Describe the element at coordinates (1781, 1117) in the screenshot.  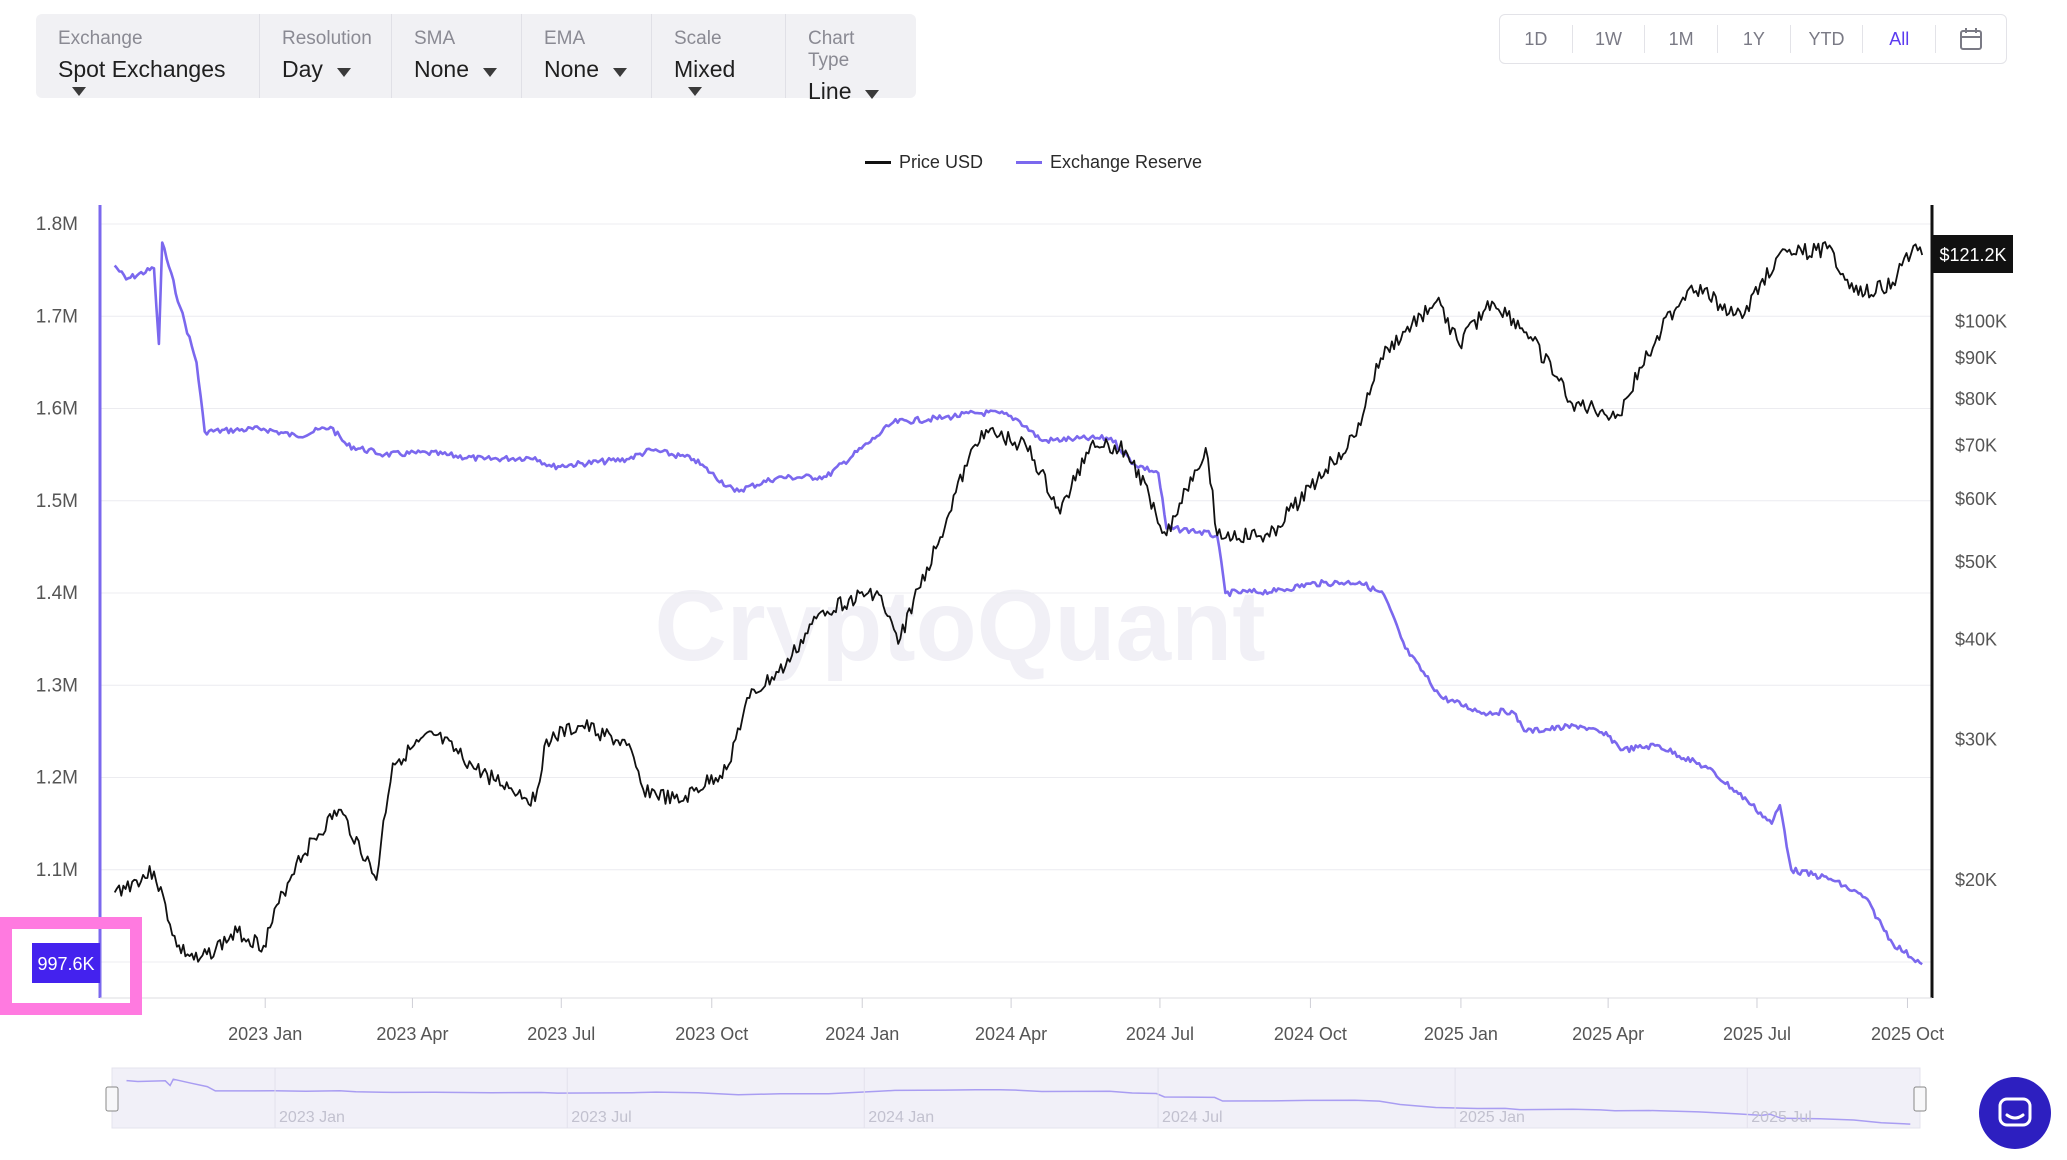
I see `navigator-label: 2025 Jul` at that location.